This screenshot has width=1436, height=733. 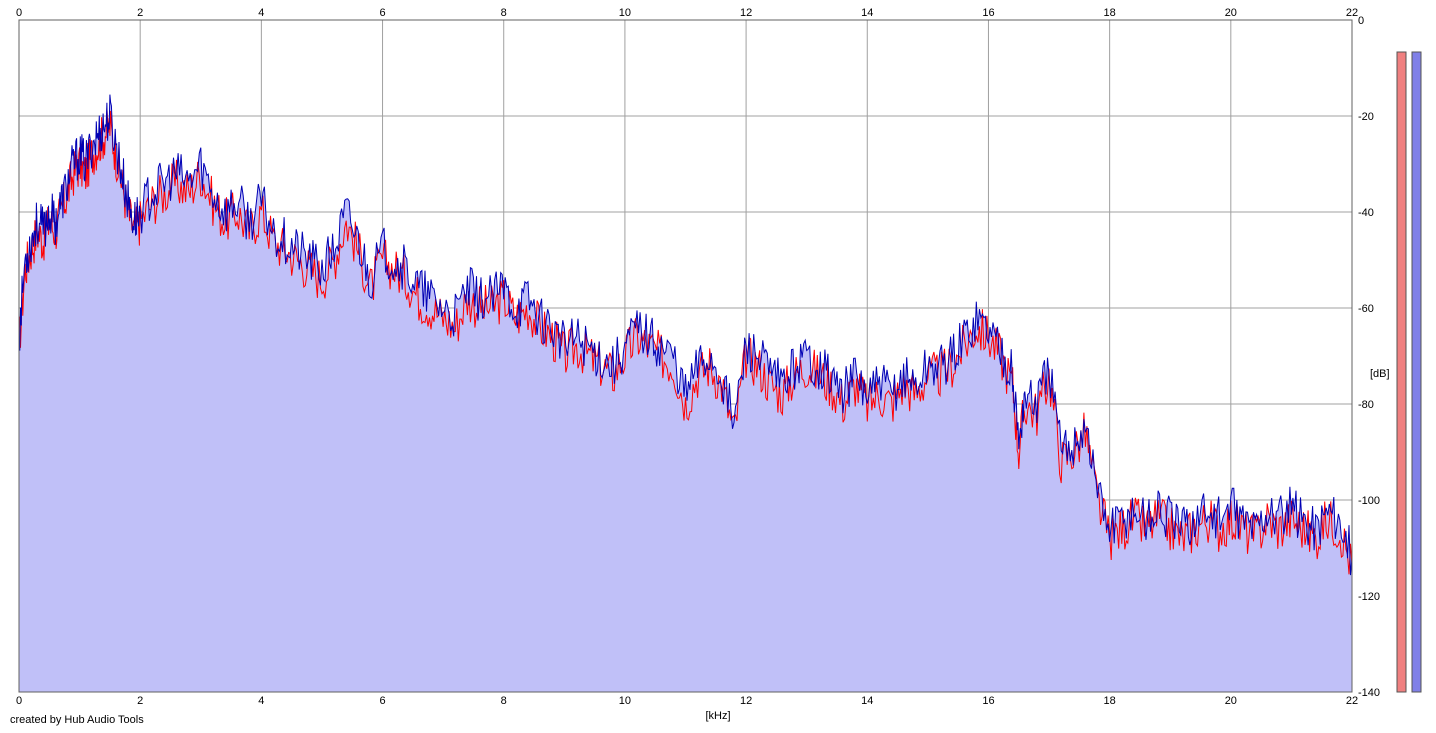 What do you see at coordinates (19, 701) in the screenshot?
I see `x-tick-label-bottom: 0` at bounding box center [19, 701].